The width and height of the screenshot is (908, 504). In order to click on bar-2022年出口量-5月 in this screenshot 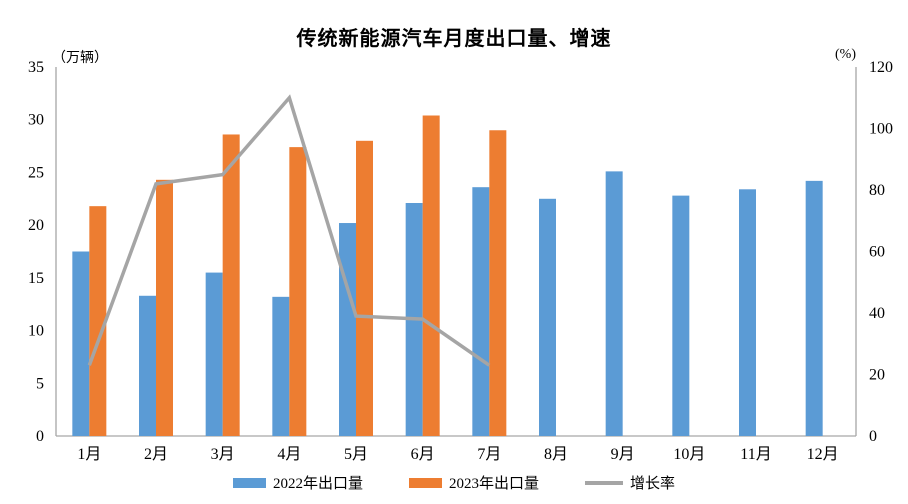, I will do `click(347, 329)`.